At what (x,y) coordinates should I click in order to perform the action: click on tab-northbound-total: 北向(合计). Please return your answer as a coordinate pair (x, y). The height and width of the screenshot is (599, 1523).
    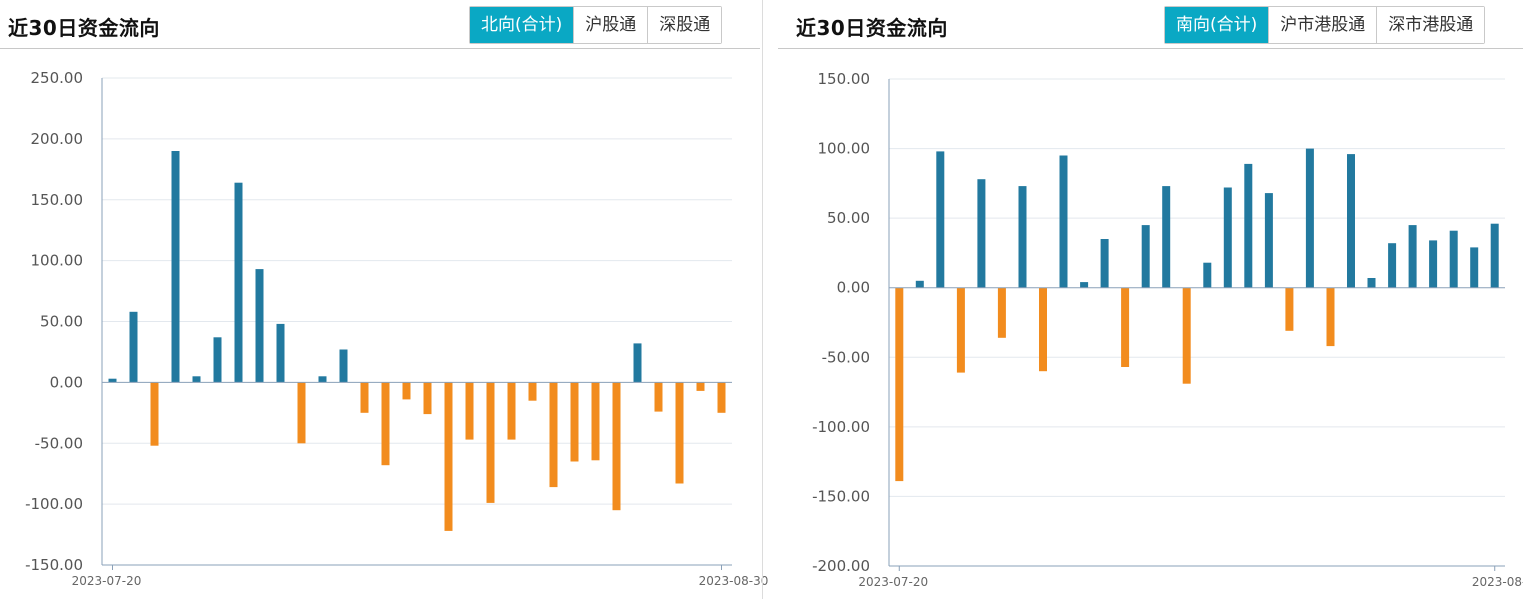
    Looking at the image, I should click on (522, 25).